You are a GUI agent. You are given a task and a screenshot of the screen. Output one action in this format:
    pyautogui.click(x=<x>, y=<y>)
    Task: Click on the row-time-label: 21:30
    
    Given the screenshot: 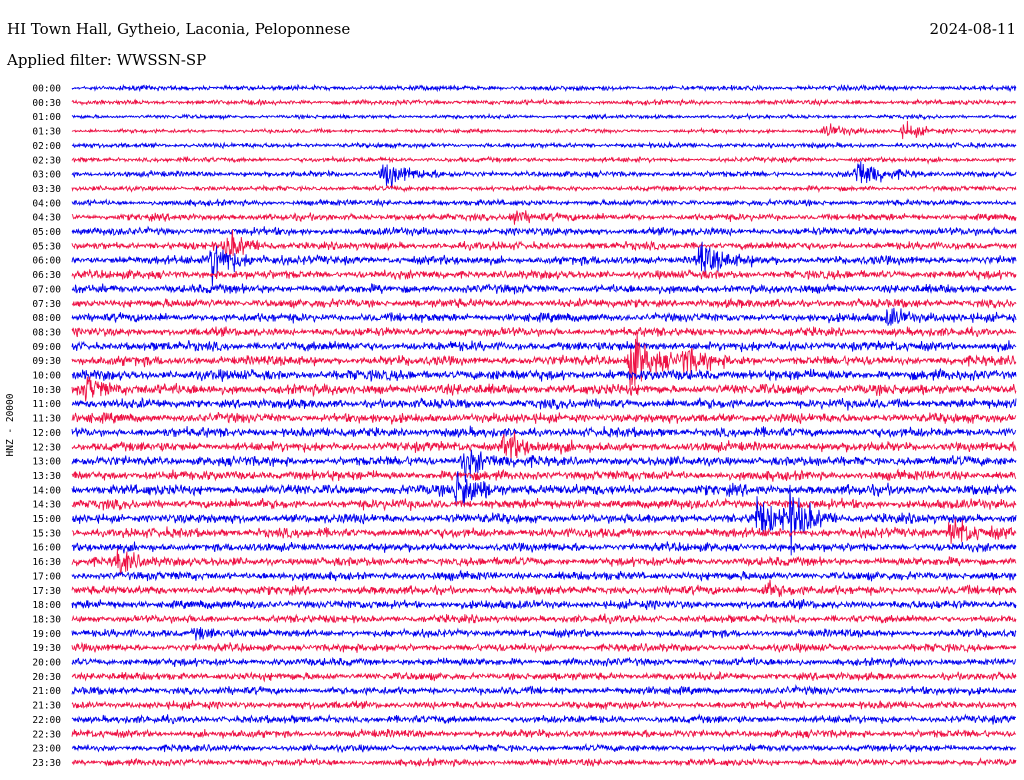 What is the action you would take?
    pyautogui.click(x=46, y=706)
    